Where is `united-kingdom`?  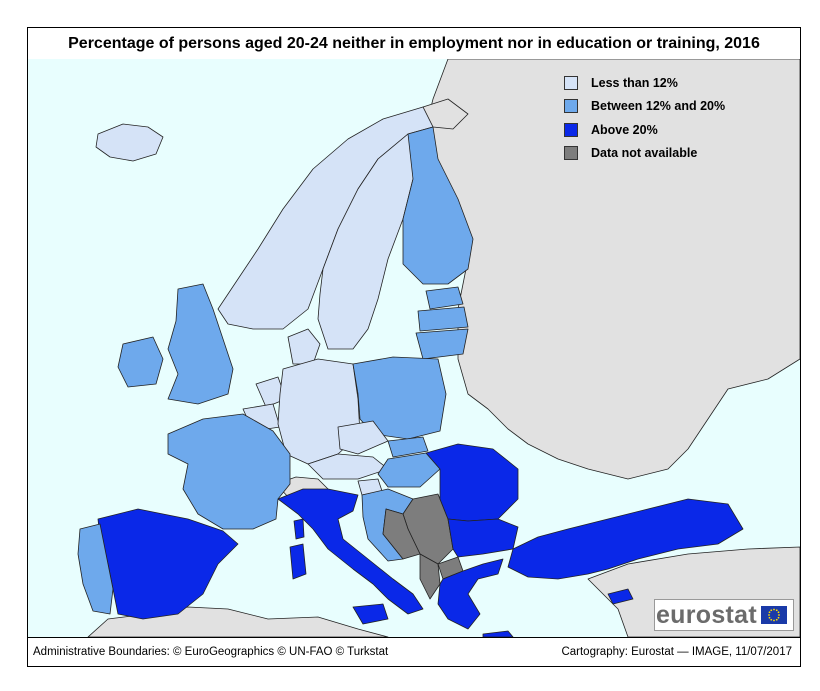 united-kingdom is located at coordinates (200, 344).